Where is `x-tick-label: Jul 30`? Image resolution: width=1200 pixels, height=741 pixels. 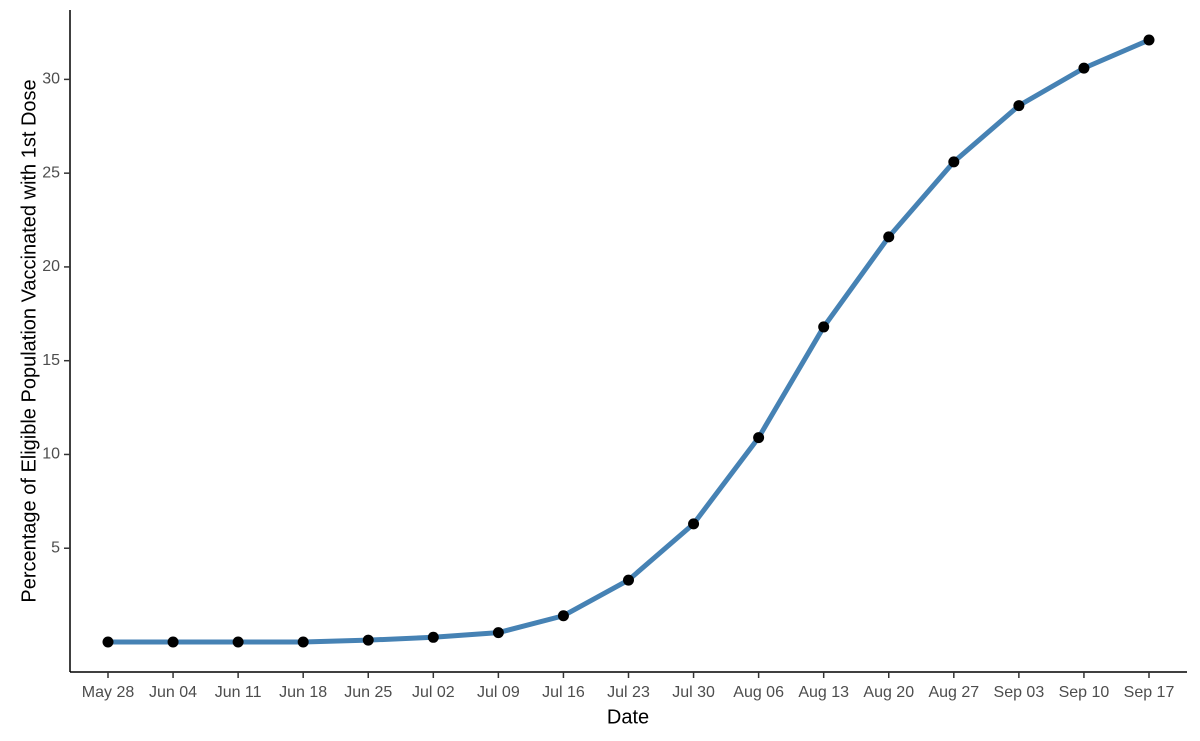 x-tick-label: Jul 30 is located at coordinates (693, 692).